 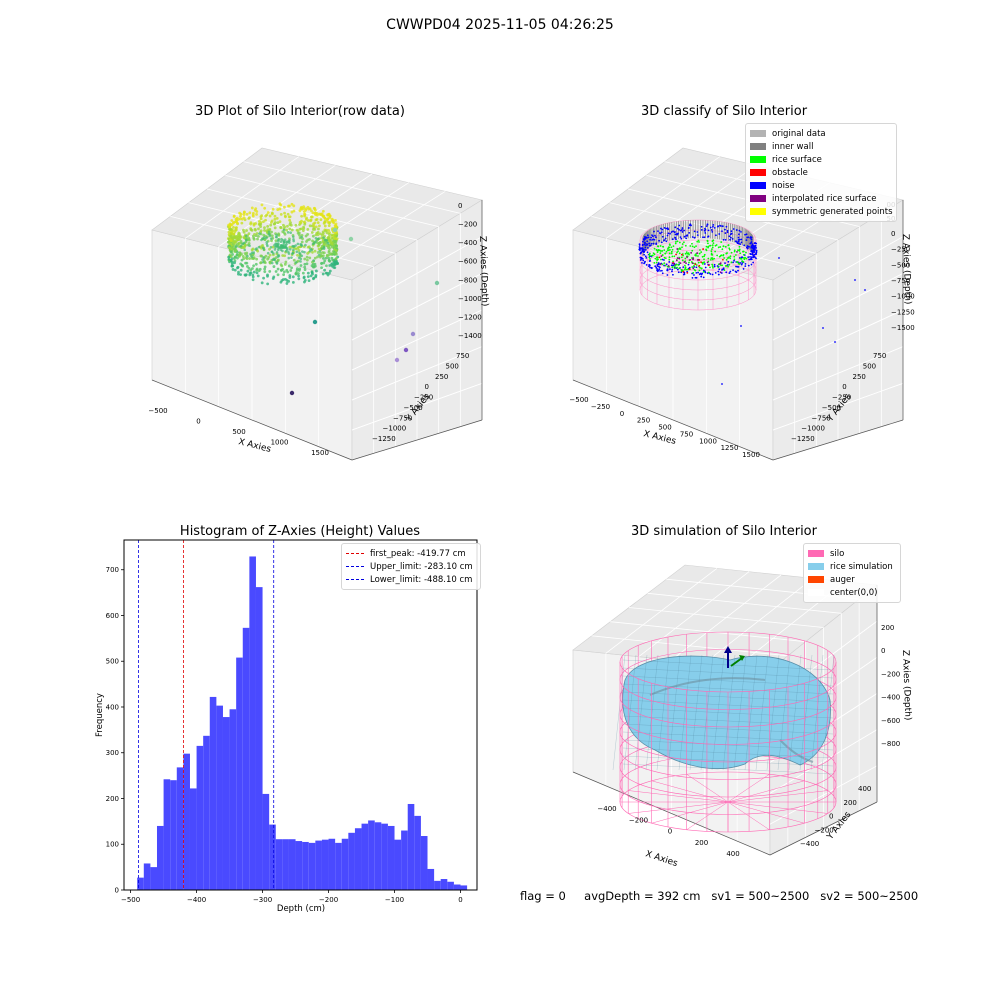 What do you see at coordinates (413, 408) in the screenshot?
I see `panel1-y-tick-label: −500` at bounding box center [413, 408].